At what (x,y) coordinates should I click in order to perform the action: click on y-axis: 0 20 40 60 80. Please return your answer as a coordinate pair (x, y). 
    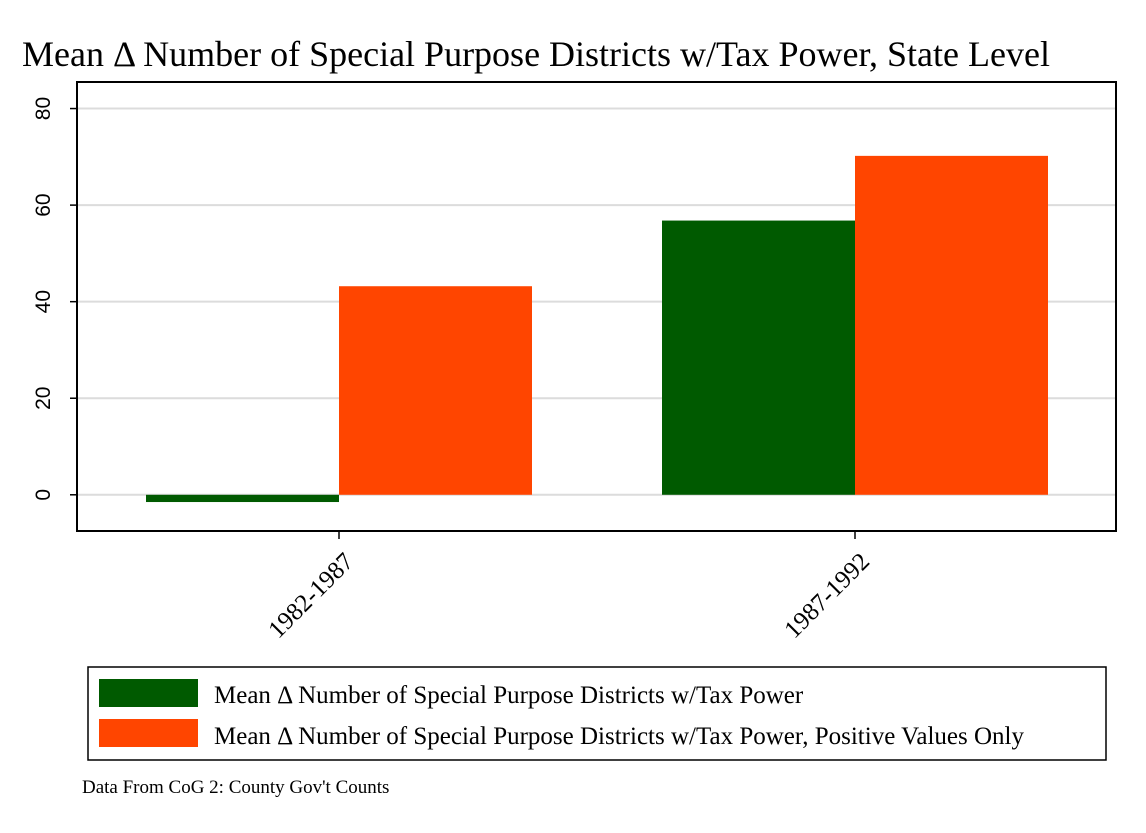
    Looking at the image, I should click on (54, 299).